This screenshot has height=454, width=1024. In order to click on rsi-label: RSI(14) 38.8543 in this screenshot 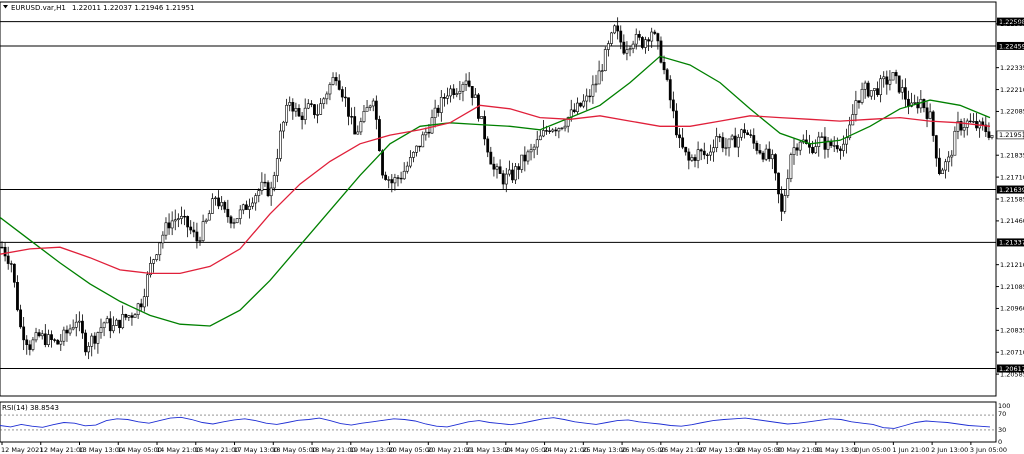, I will do `click(30, 408)`.